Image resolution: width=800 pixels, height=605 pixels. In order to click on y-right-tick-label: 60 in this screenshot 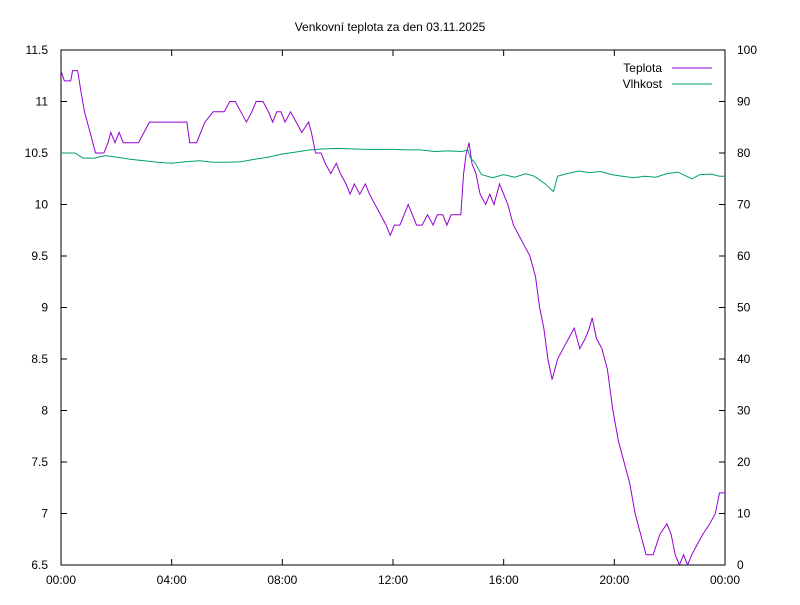, I will do `click(744, 256)`.